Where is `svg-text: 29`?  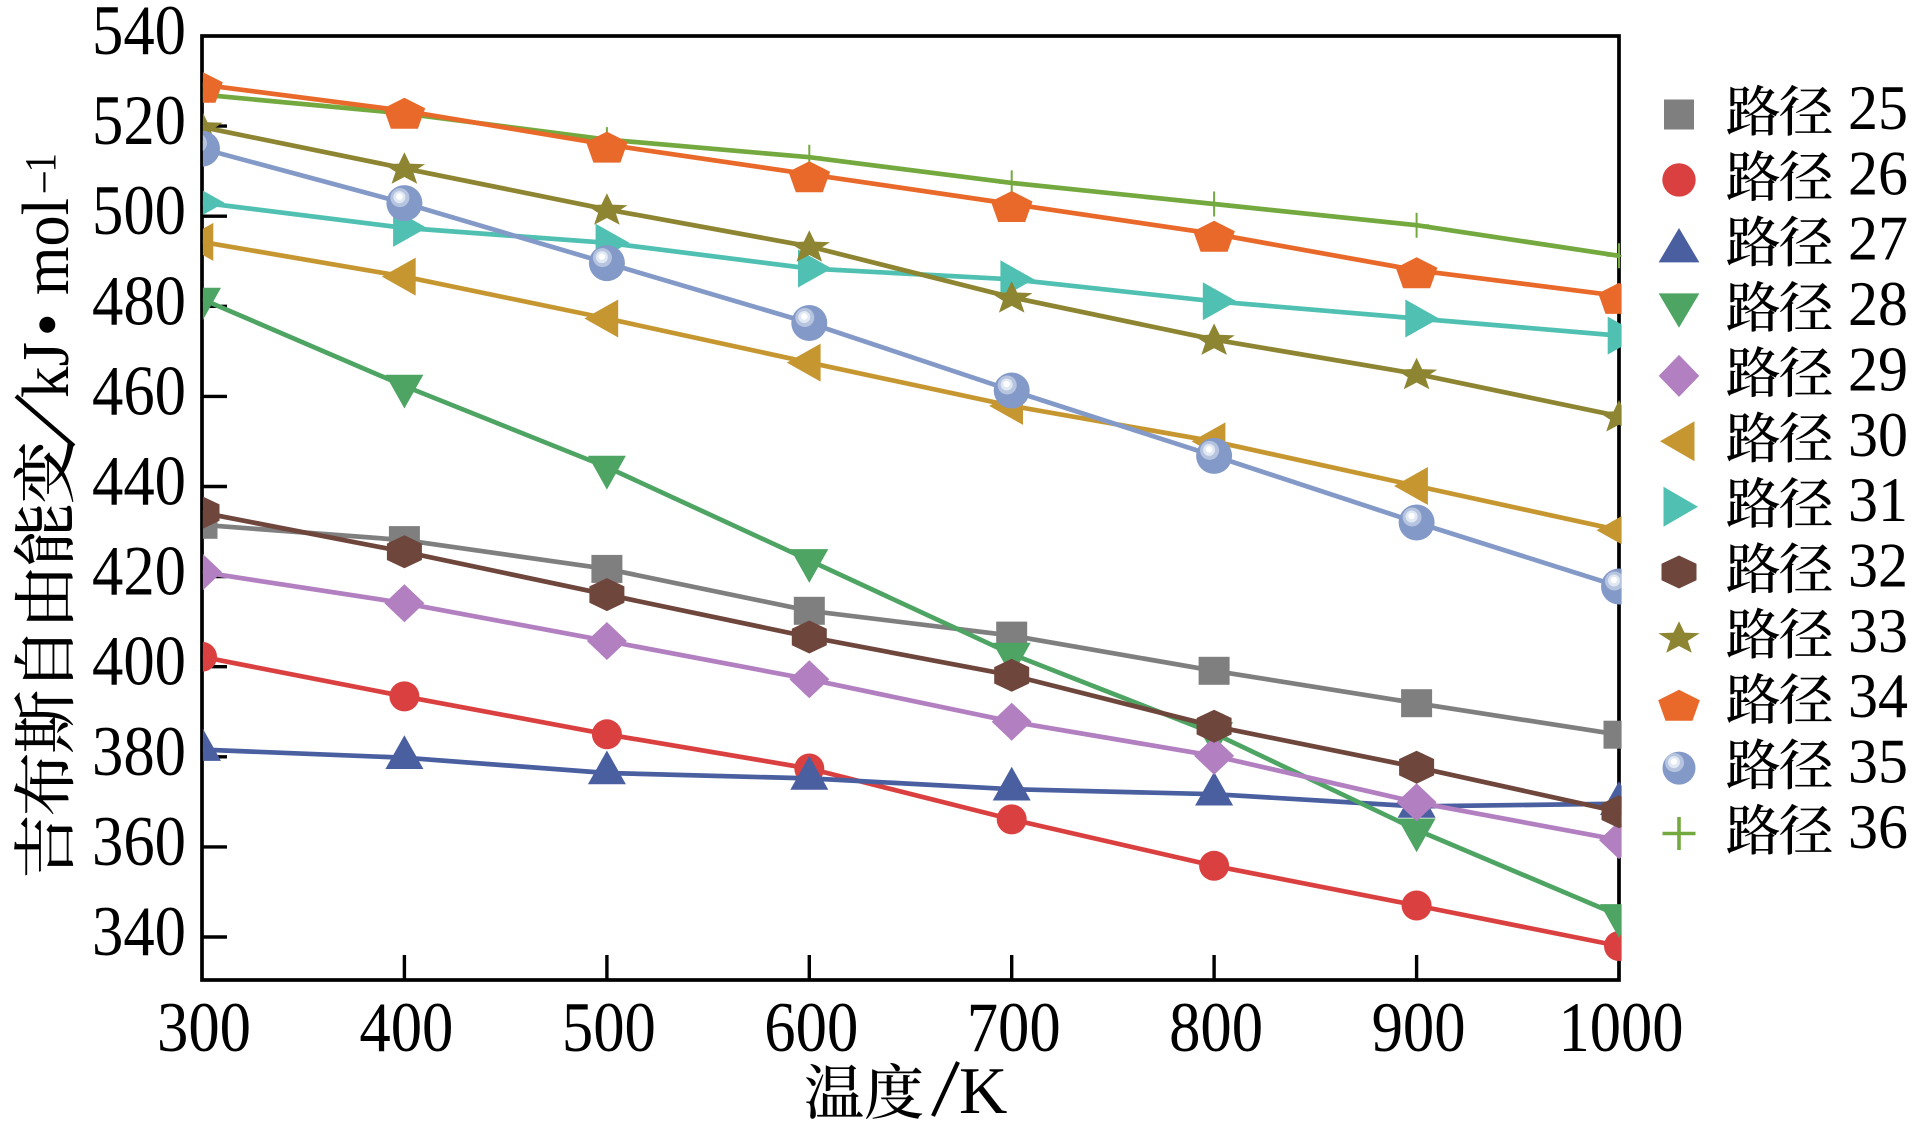
svg-text: 29 is located at coordinates (1878, 369).